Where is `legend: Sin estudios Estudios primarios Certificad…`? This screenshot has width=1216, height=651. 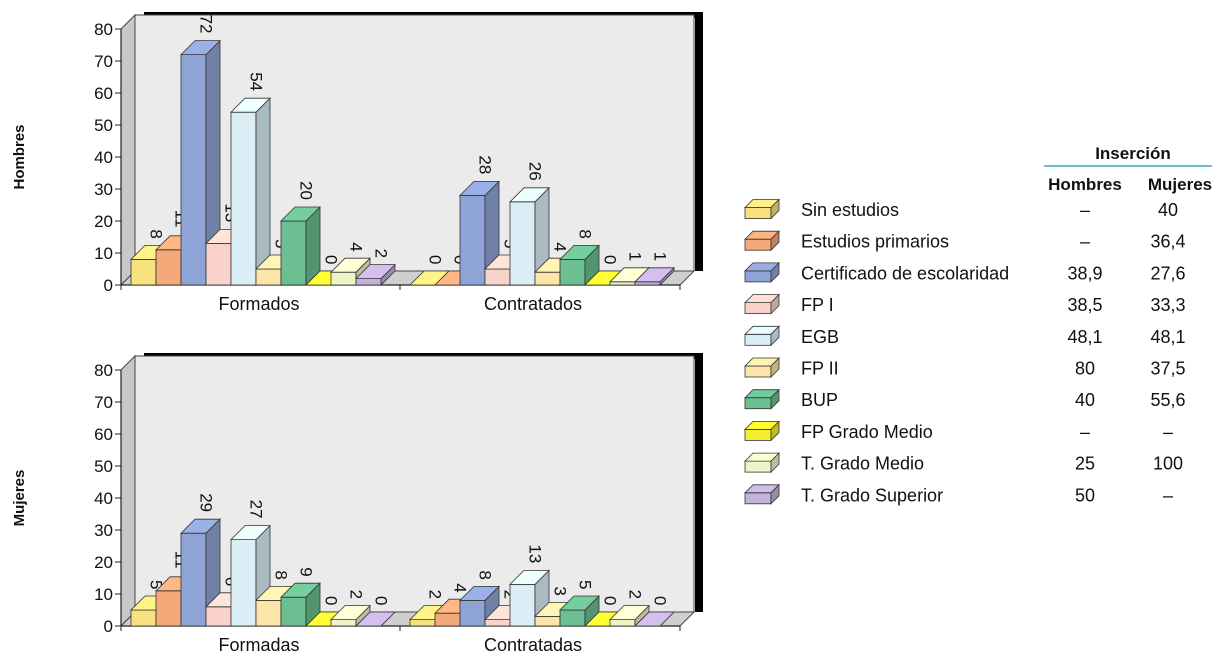 legend: Sin estudios Estudios primarios Certificad… is located at coordinates (877, 353).